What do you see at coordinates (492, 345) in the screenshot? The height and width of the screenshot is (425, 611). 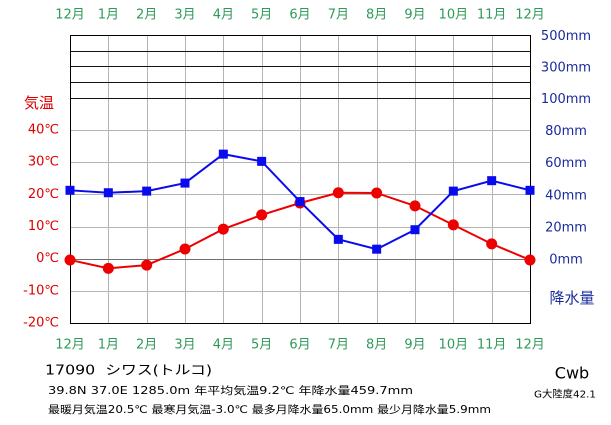 I see `month-label-bottom: 11月` at bounding box center [492, 345].